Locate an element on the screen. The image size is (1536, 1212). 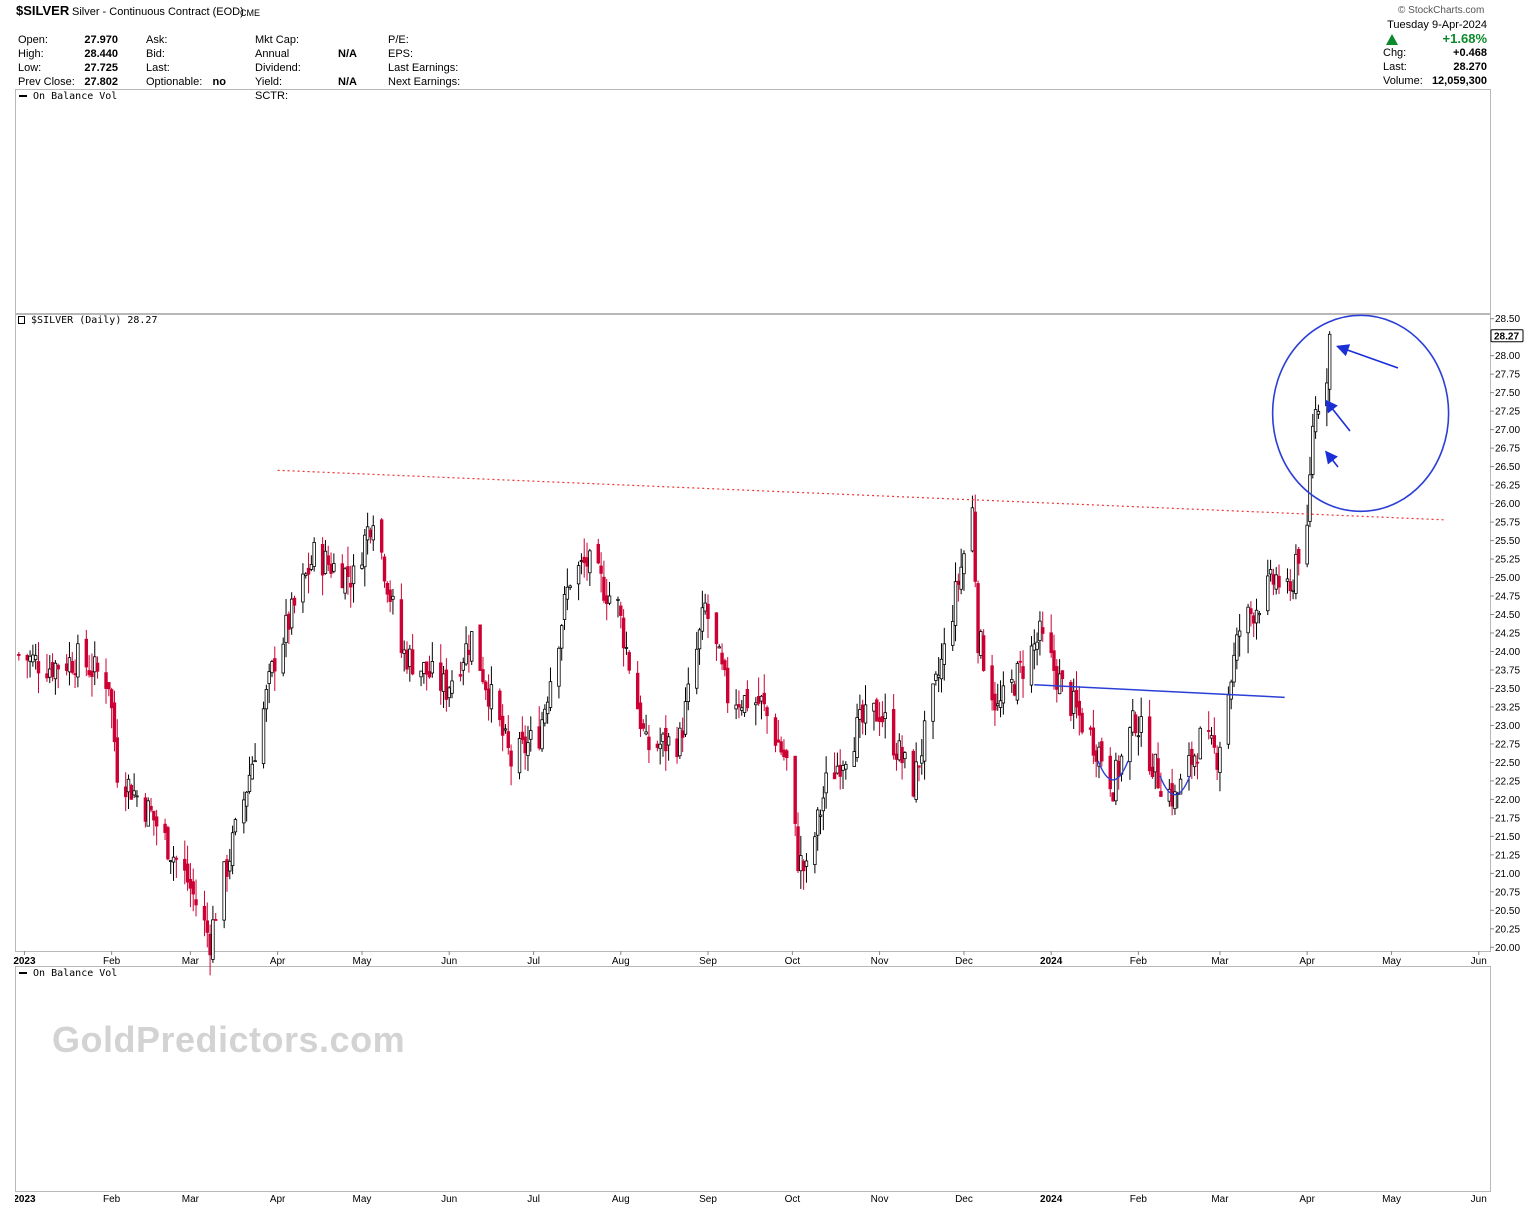
bottom-x-tick-label: Feb is located at coordinates (1139, 1199).